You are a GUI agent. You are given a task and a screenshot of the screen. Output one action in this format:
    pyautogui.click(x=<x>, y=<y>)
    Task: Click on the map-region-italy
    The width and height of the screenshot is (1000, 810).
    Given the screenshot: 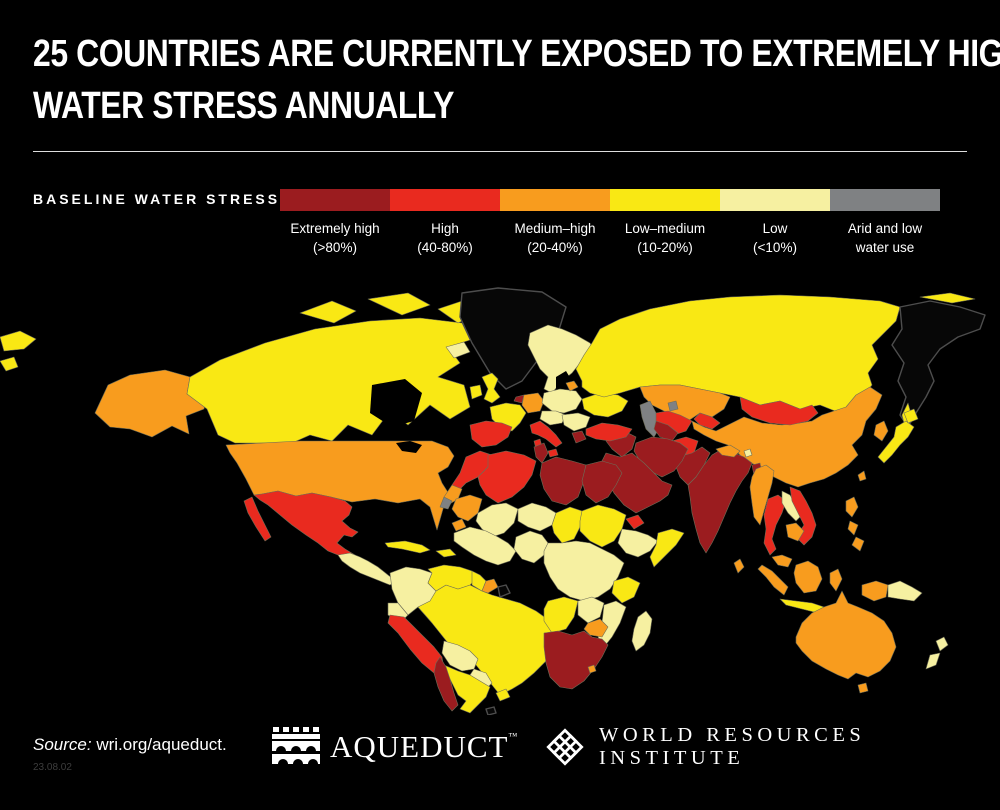 What is the action you would take?
    pyautogui.click(x=546, y=434)
    